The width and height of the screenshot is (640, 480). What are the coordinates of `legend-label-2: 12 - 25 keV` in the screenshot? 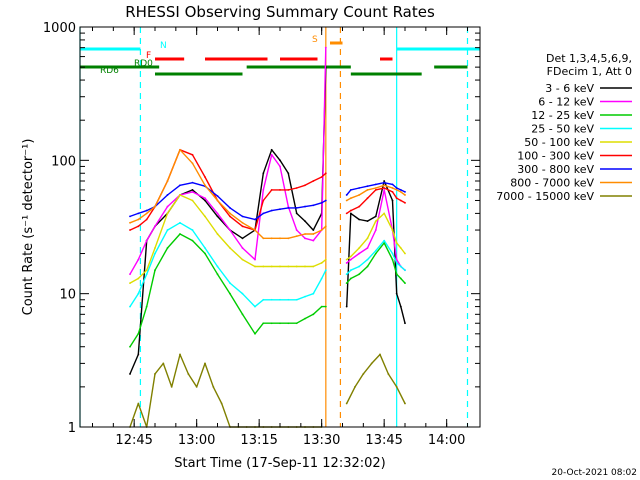 It's located at (562, 115).